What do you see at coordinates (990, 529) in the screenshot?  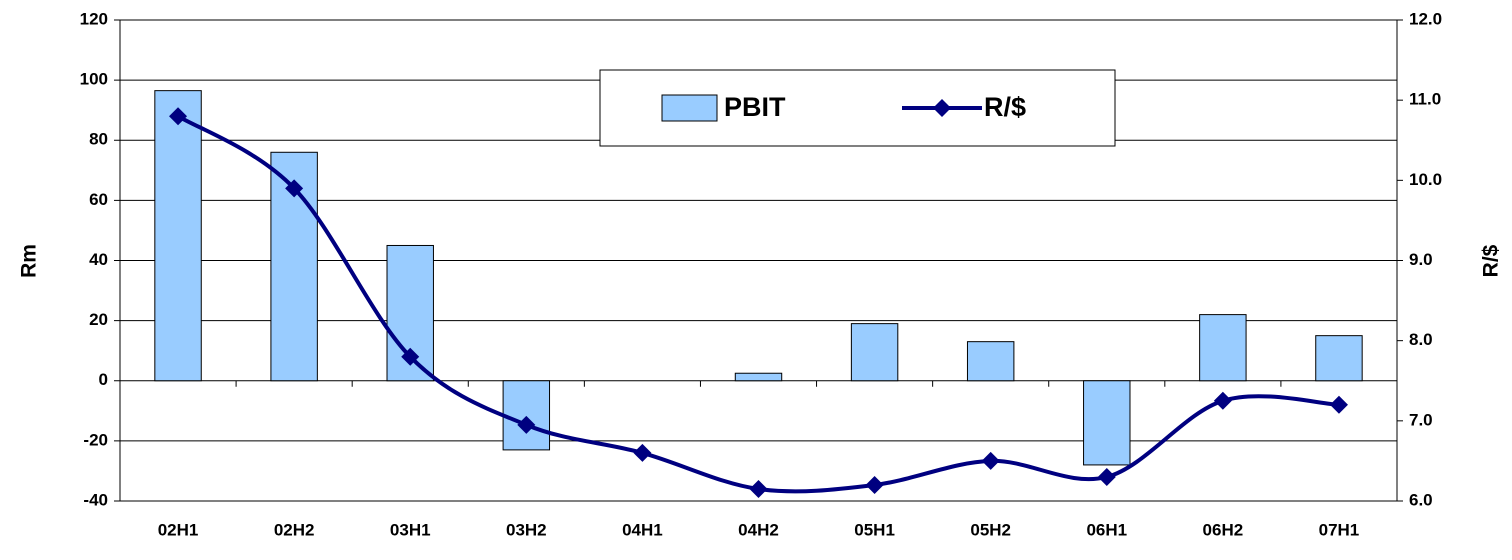 I see `x-tick-label: 05H2` at bounding box center [990, 529].